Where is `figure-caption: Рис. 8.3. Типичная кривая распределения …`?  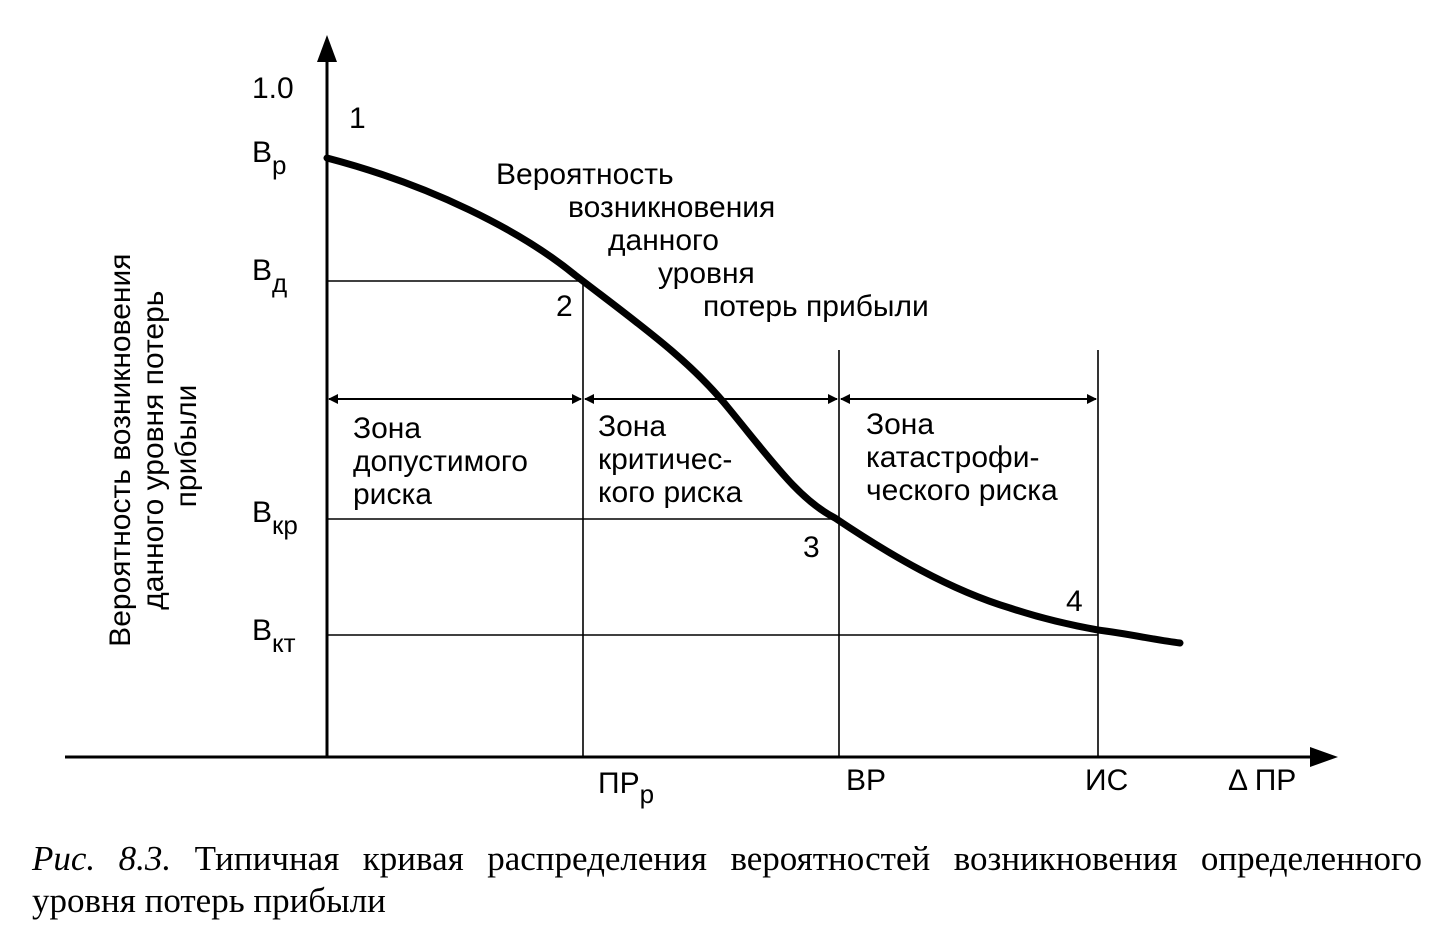
figure-caption: Рис. 8.3. Типичная кривая распределения … is located at coordinates (727, 880).